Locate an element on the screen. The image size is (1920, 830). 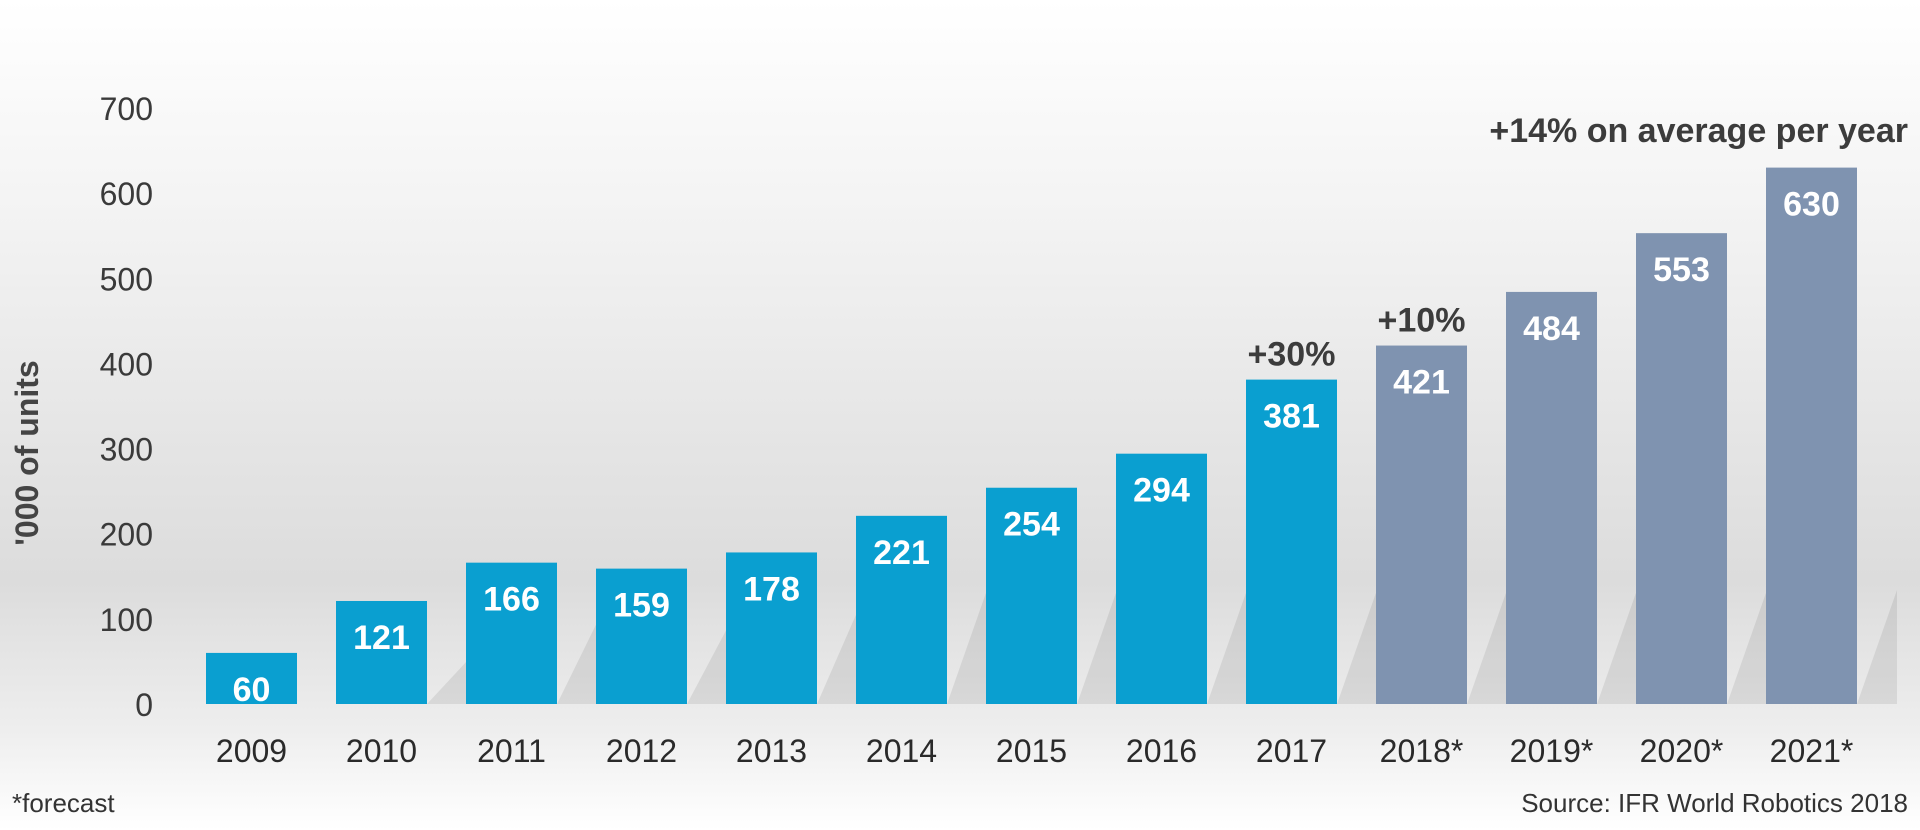
data-label: 60 is located at coordinates (252, 690).